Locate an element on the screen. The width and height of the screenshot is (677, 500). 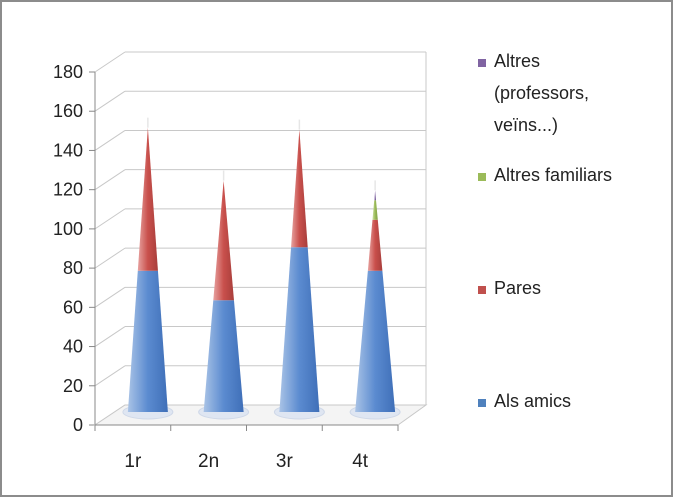
legend-label: (professors, is located at coordinates (541, 93).